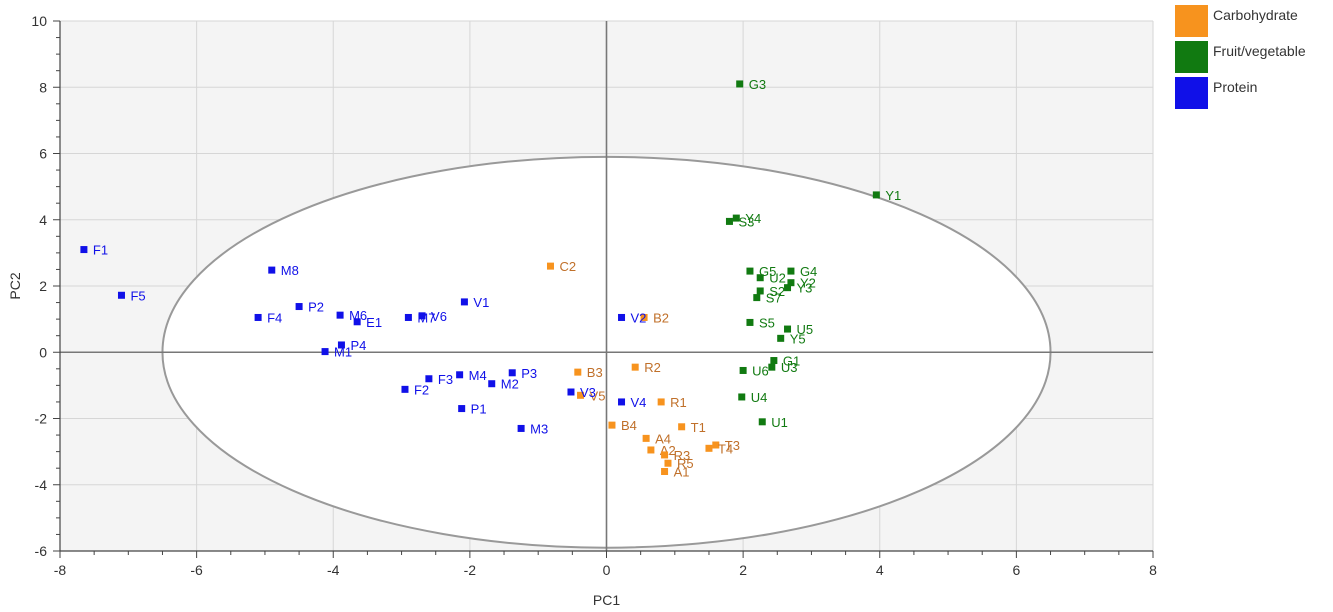 This screenshot has height=612, width=1333. I want to click on x-tick-label: 6, so click(1016, 570).